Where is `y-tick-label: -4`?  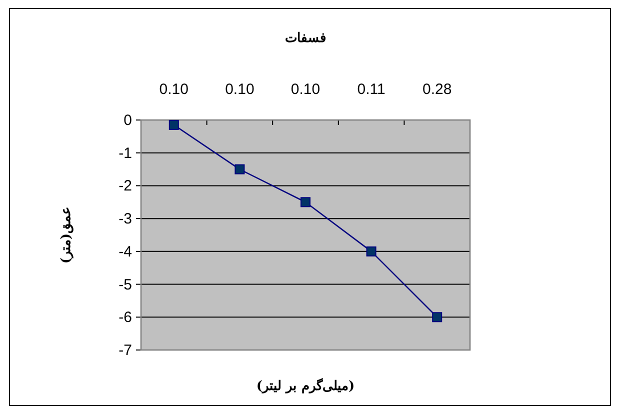 y-tick-label: -4 is located at coordinates (125, 251).